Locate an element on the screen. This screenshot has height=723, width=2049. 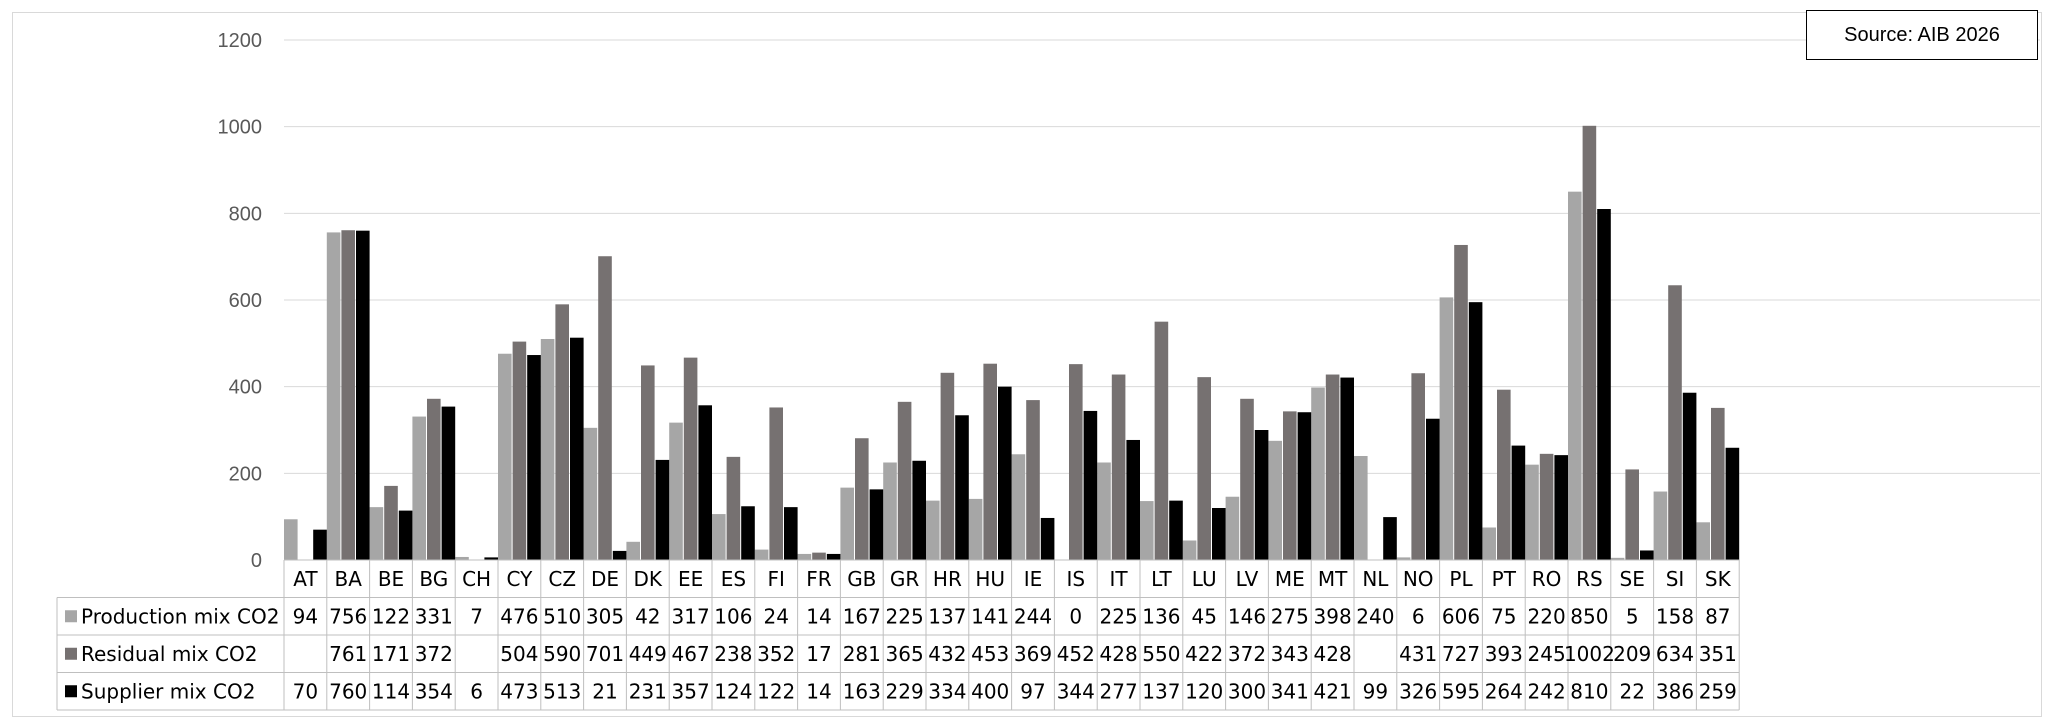
data-table-value: 5 is located at coordinates (1632, 616).